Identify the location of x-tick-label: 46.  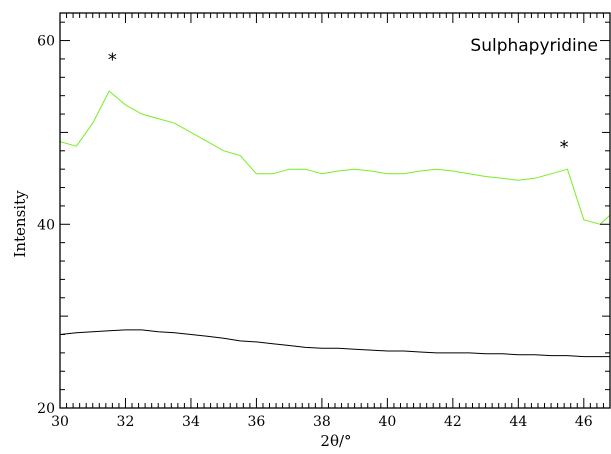
(584, 422).